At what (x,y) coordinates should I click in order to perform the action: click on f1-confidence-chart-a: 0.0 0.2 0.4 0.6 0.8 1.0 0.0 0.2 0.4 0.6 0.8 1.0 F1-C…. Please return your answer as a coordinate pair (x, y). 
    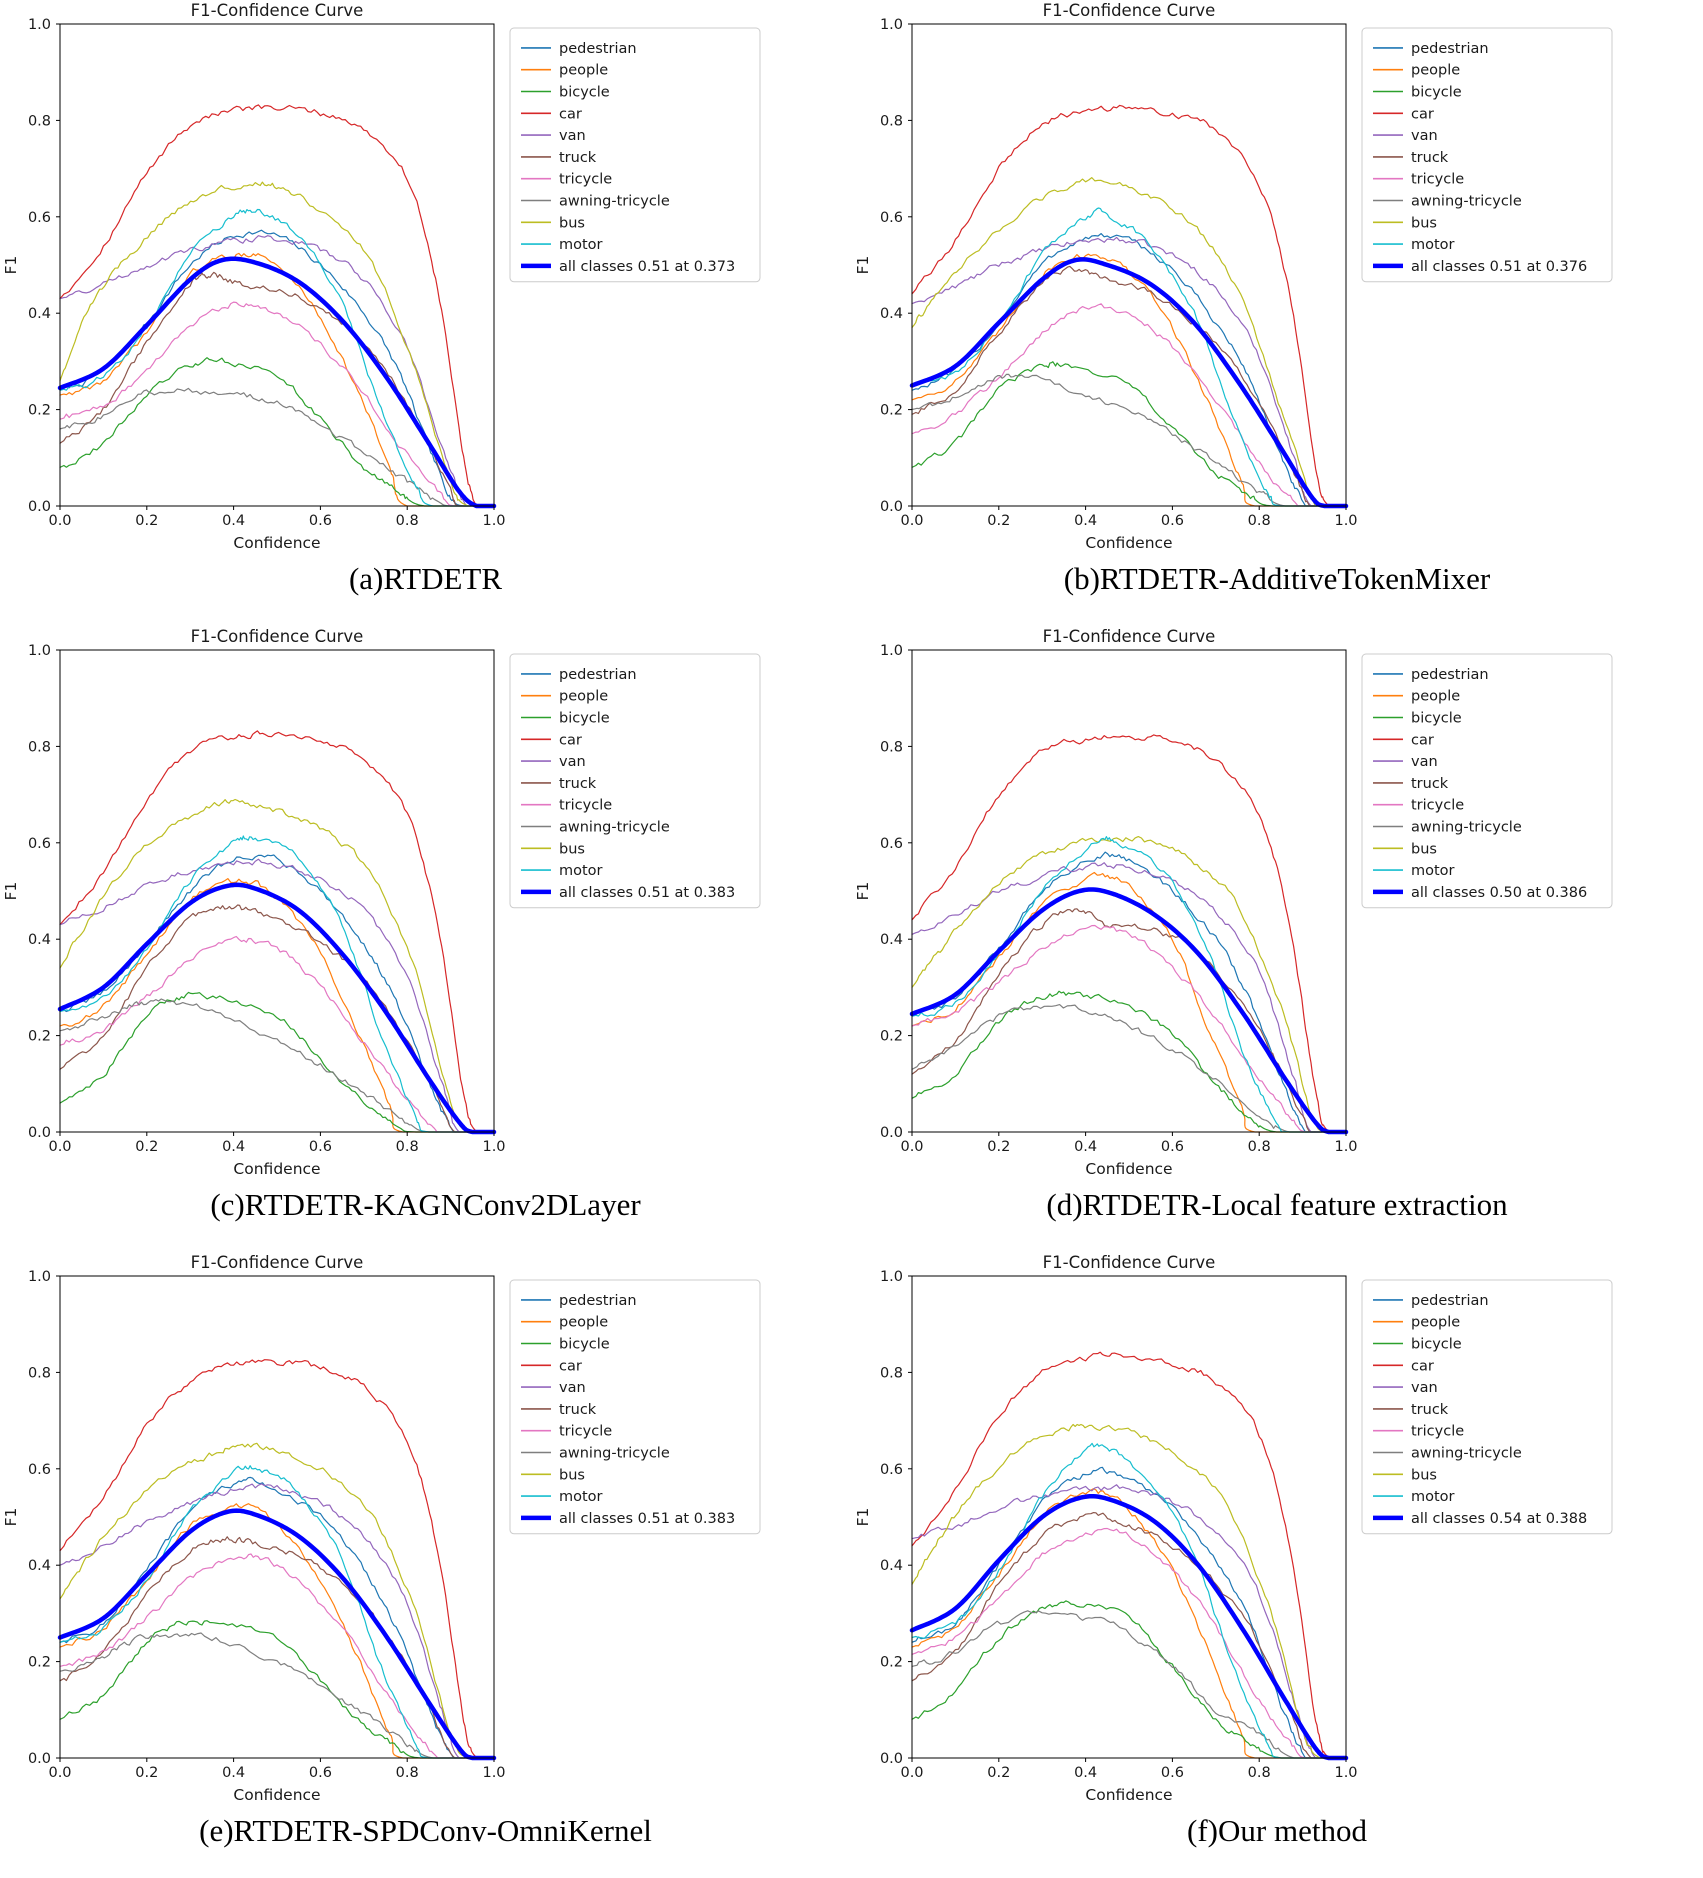
    Looking at the image, I should click on (425, 278).